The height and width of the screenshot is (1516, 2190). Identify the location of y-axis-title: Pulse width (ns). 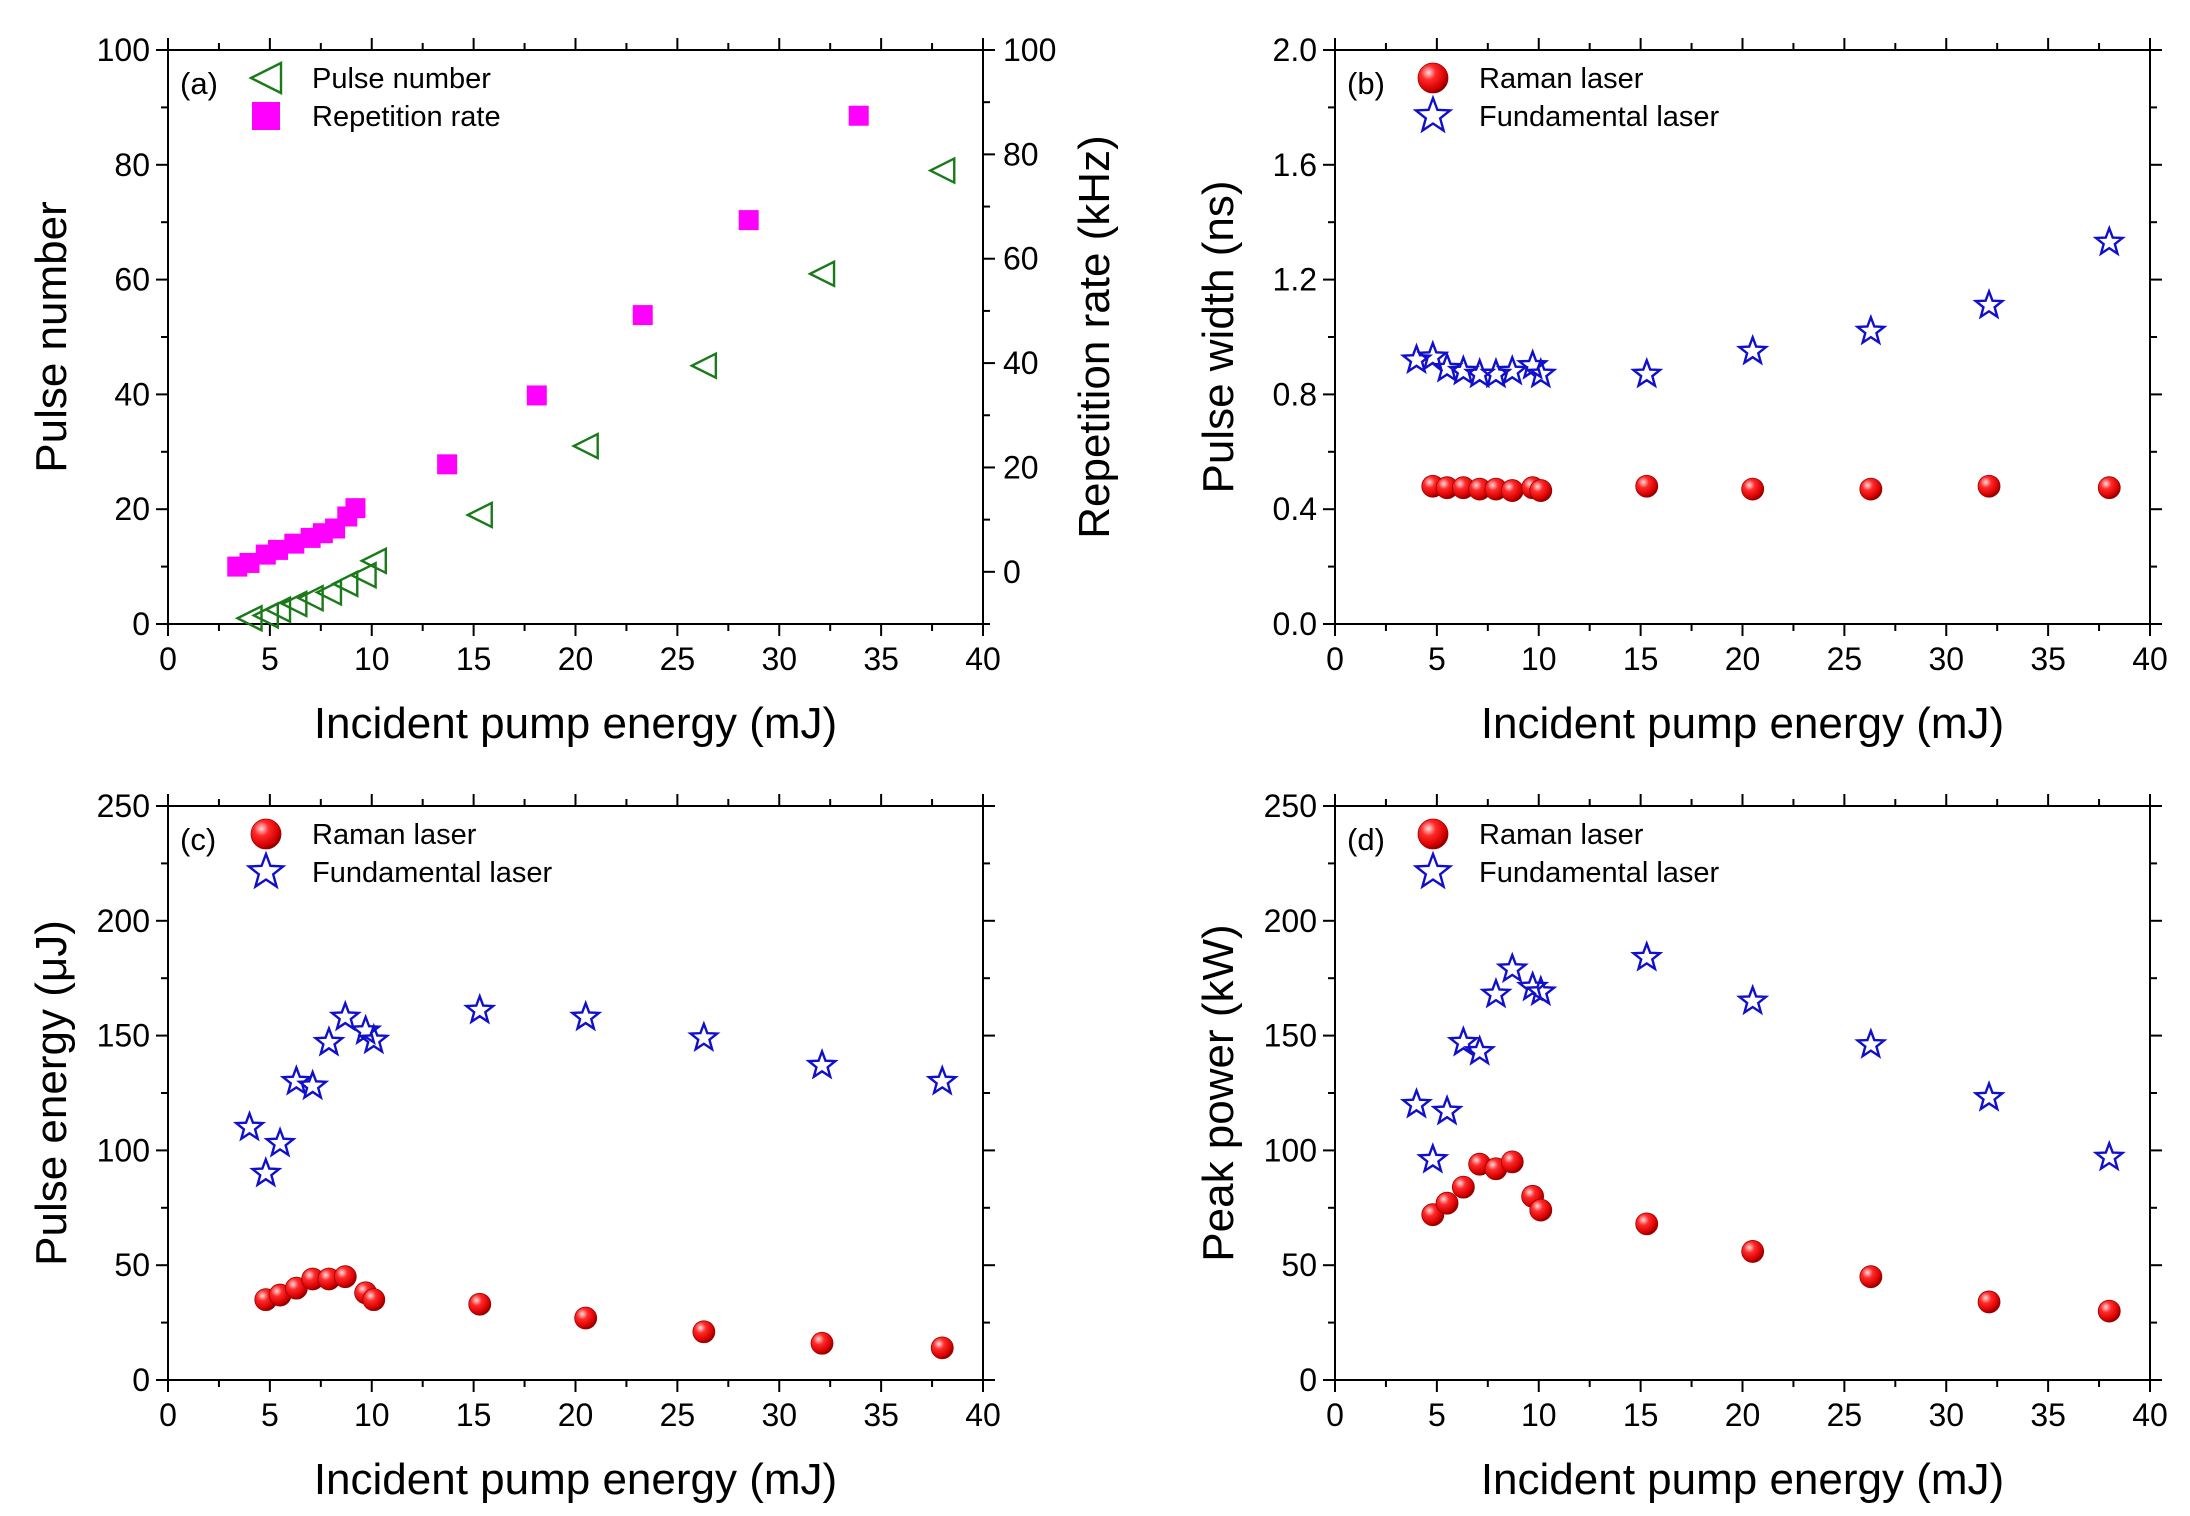
(1218, 336).